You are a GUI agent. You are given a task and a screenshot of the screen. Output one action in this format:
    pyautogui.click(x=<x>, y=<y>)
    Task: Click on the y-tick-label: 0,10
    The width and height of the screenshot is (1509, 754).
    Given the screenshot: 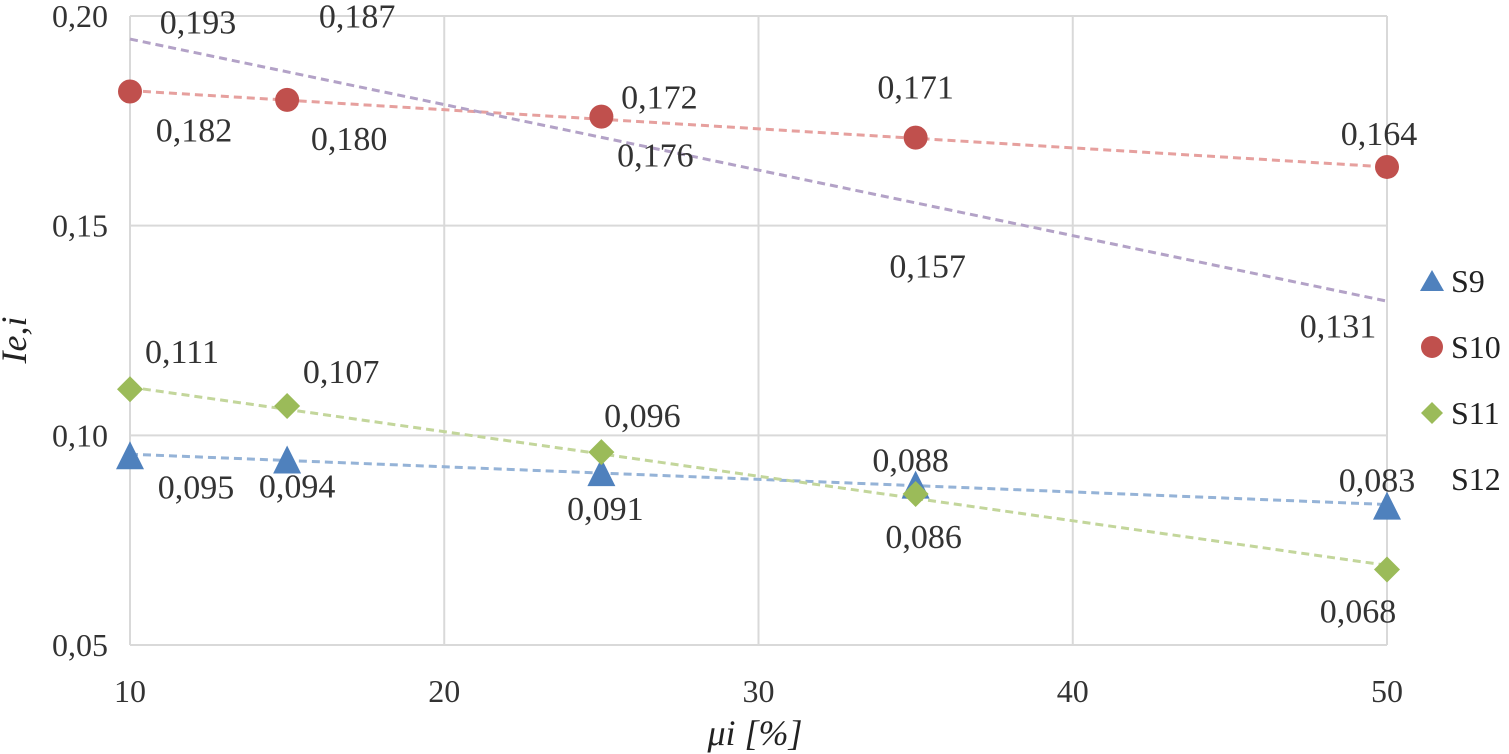 What is the action you would take?
    pyautogui.click(x=80, y=435)
    